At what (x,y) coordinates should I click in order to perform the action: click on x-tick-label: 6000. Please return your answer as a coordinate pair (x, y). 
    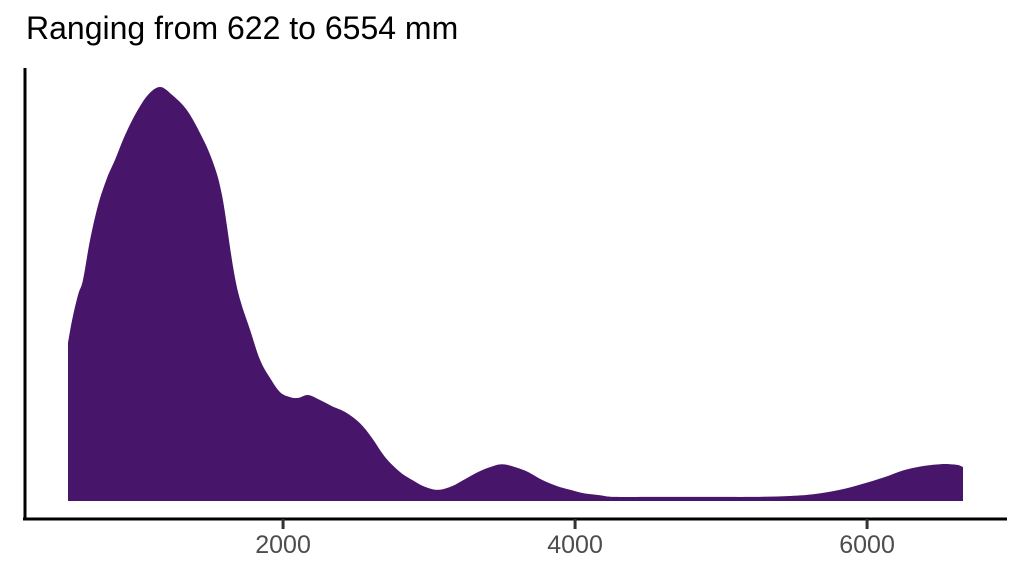
    Looking at the image, I should click on (867, 545).